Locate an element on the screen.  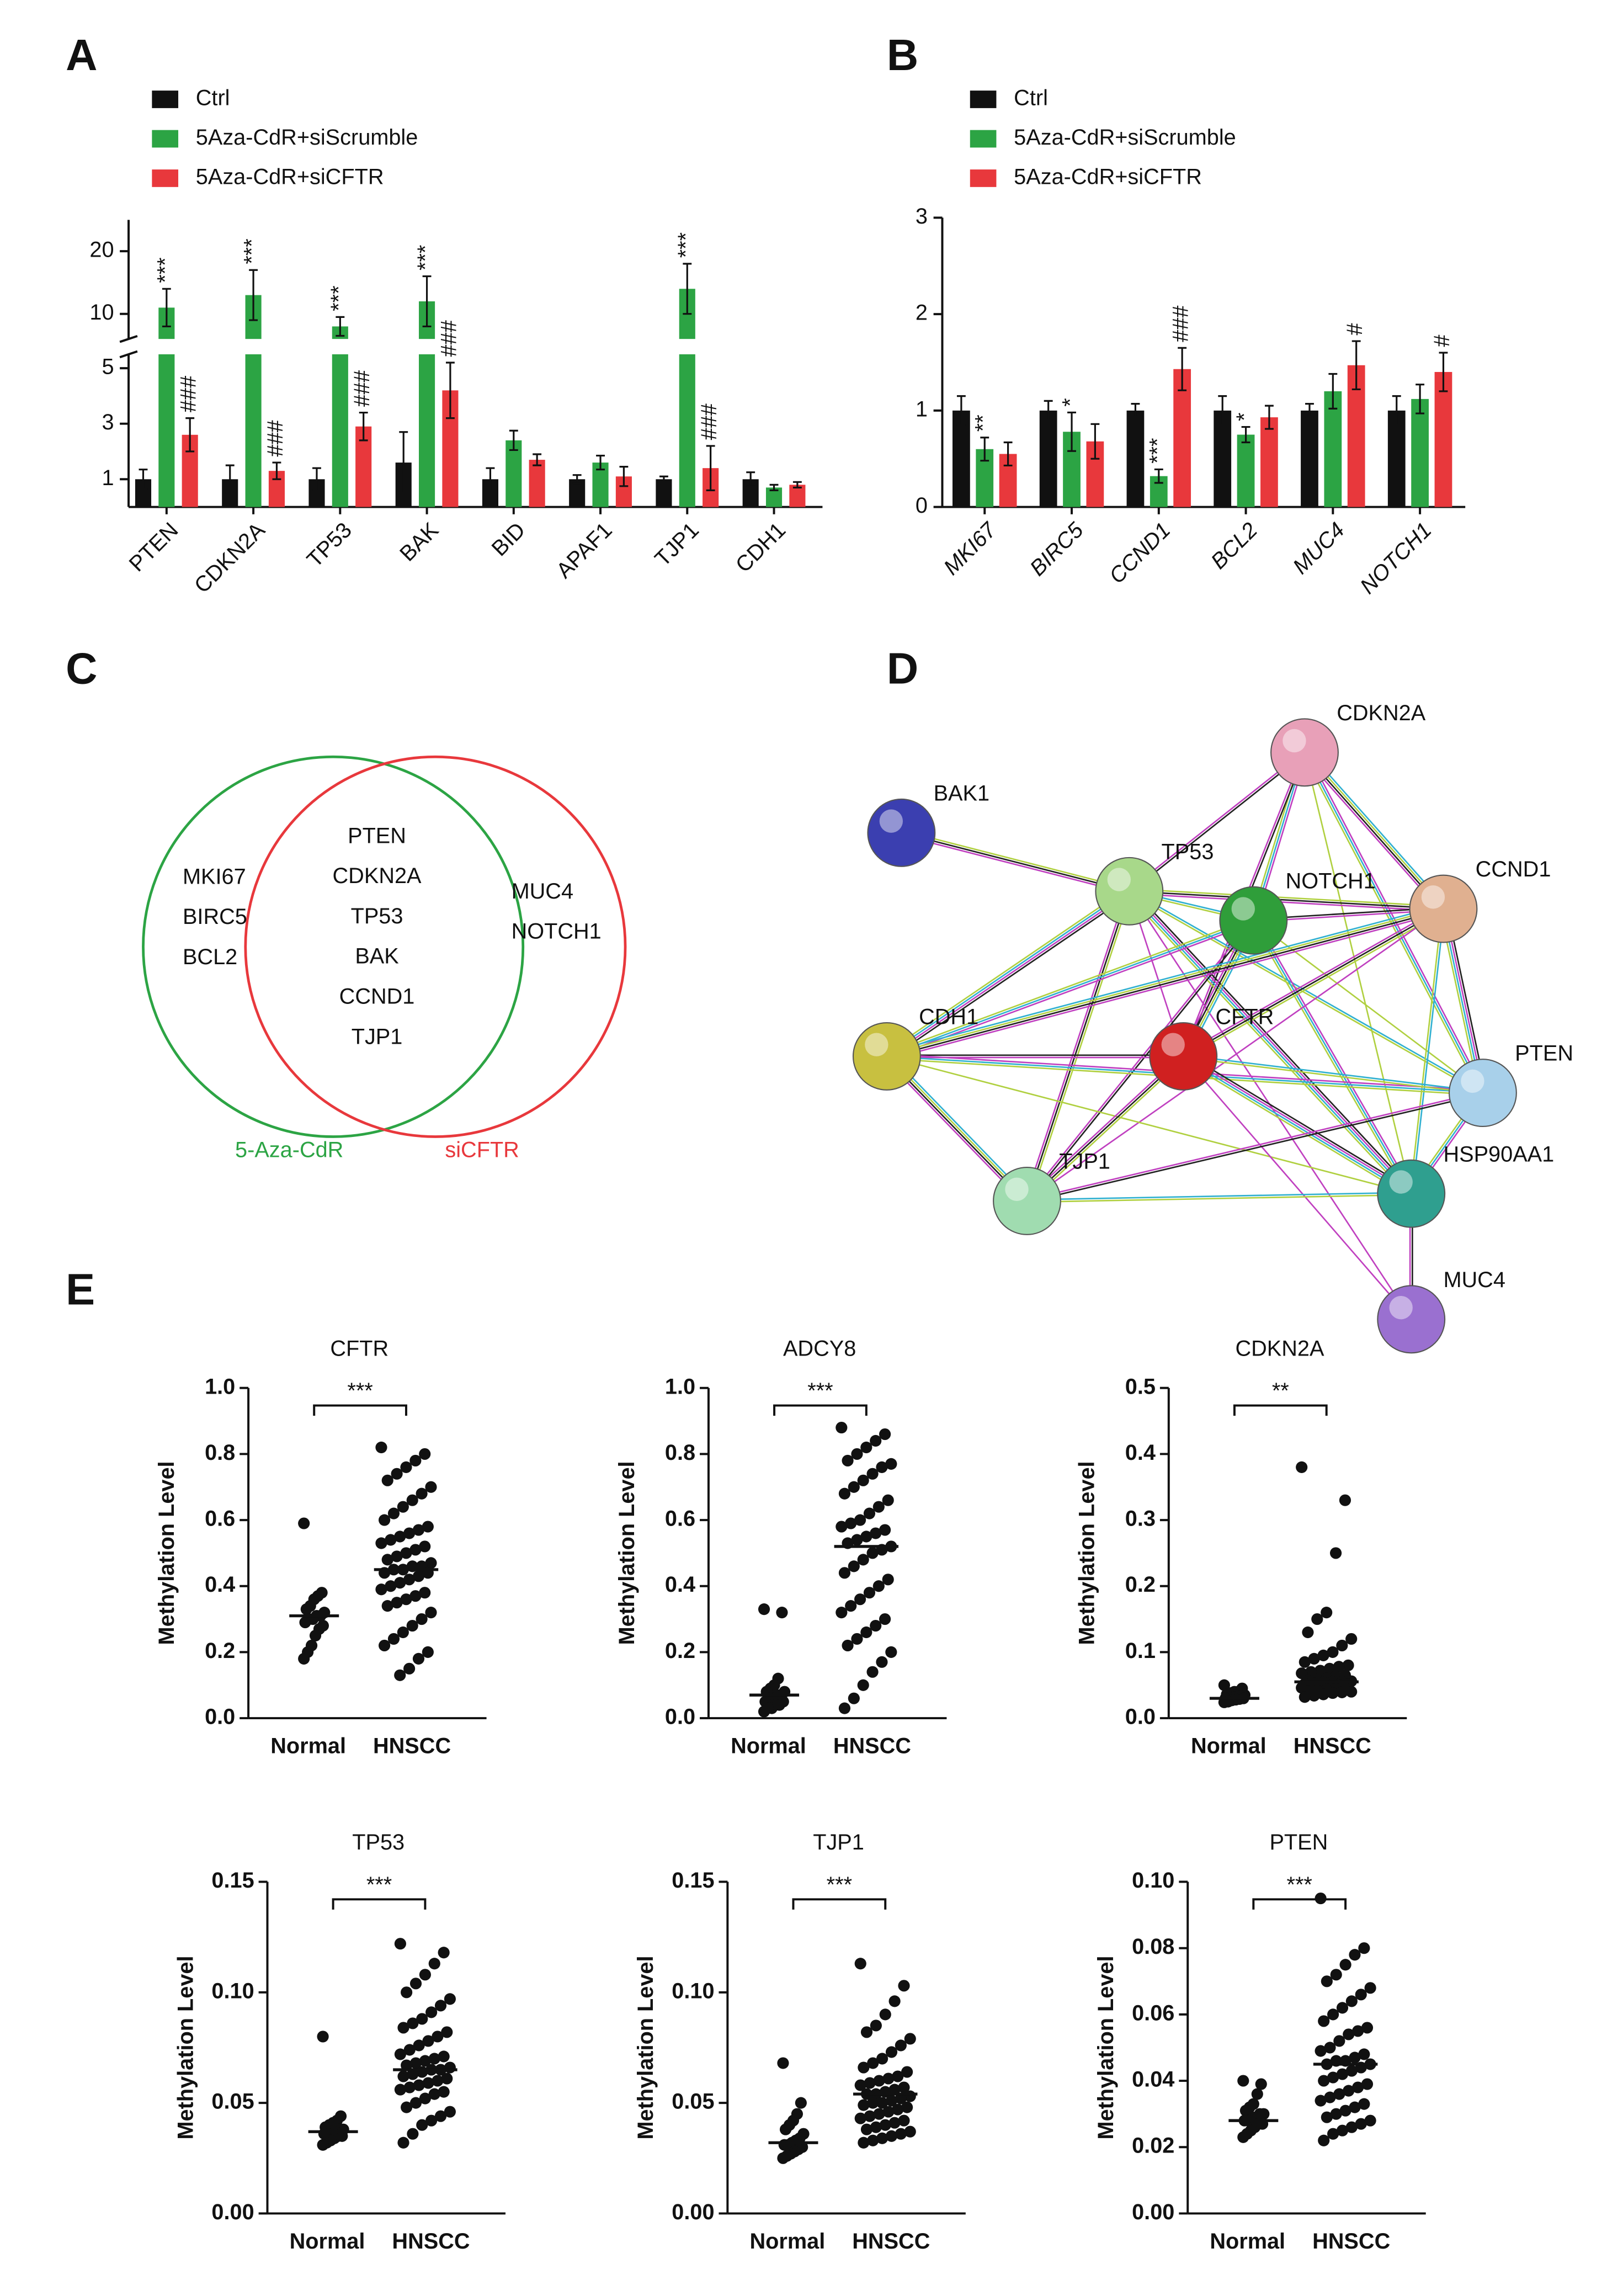
y-tick-label: 10 is located at coordinates (101, 312).